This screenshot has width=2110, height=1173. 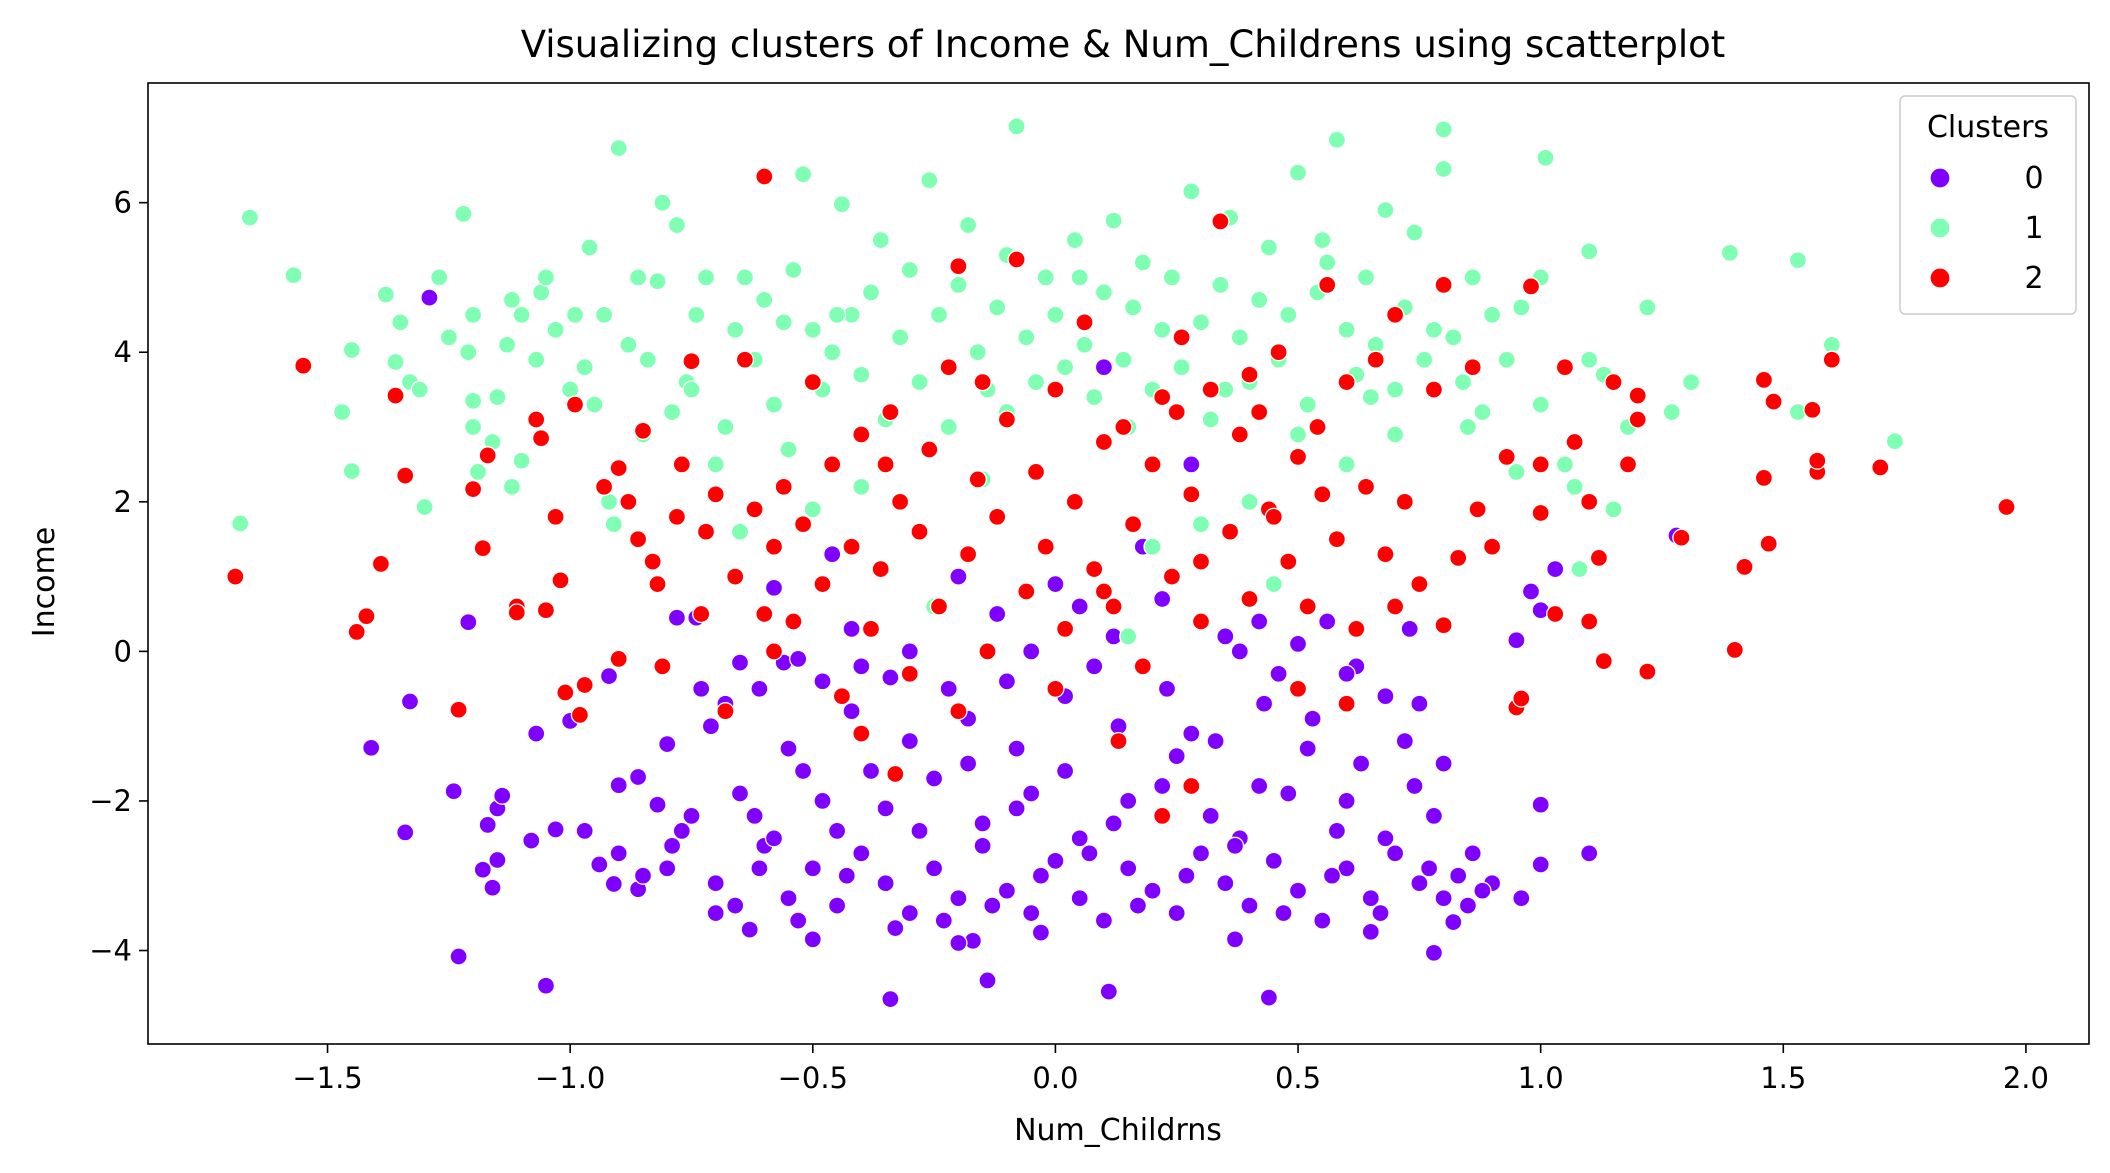 What do you see at coordinates (110, 951) in the screenshot?
I see `y-tick-label: −4` at bounding box center [110, 951].